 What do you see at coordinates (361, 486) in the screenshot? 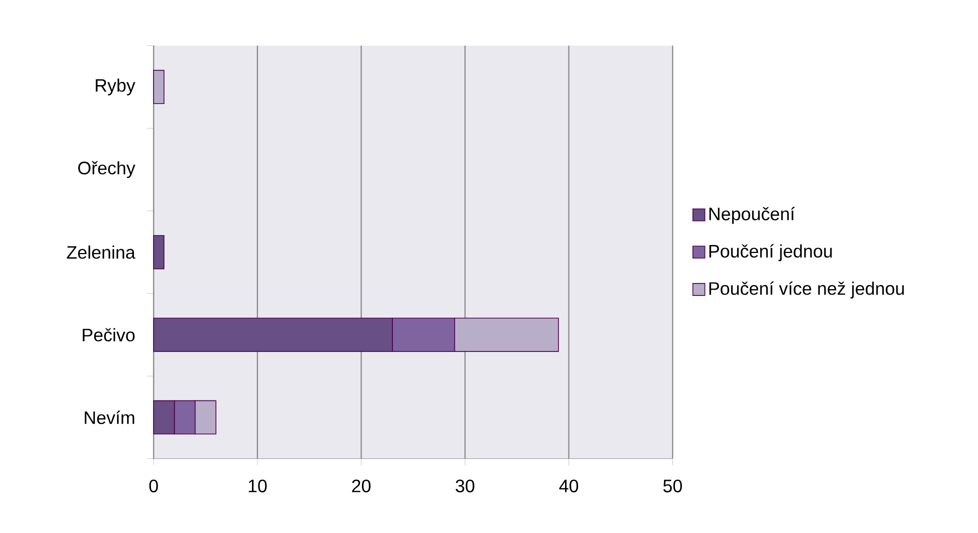
I see `x-tick-label: 20` at bounding box center [361, 486].